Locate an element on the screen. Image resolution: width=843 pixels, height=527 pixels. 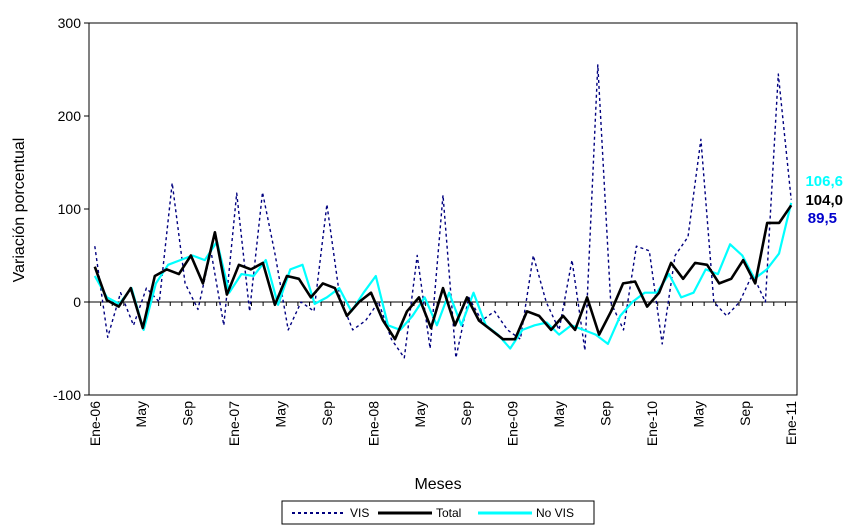
y-axis-title: Variación porcentual is located at coordinates (19, 210).